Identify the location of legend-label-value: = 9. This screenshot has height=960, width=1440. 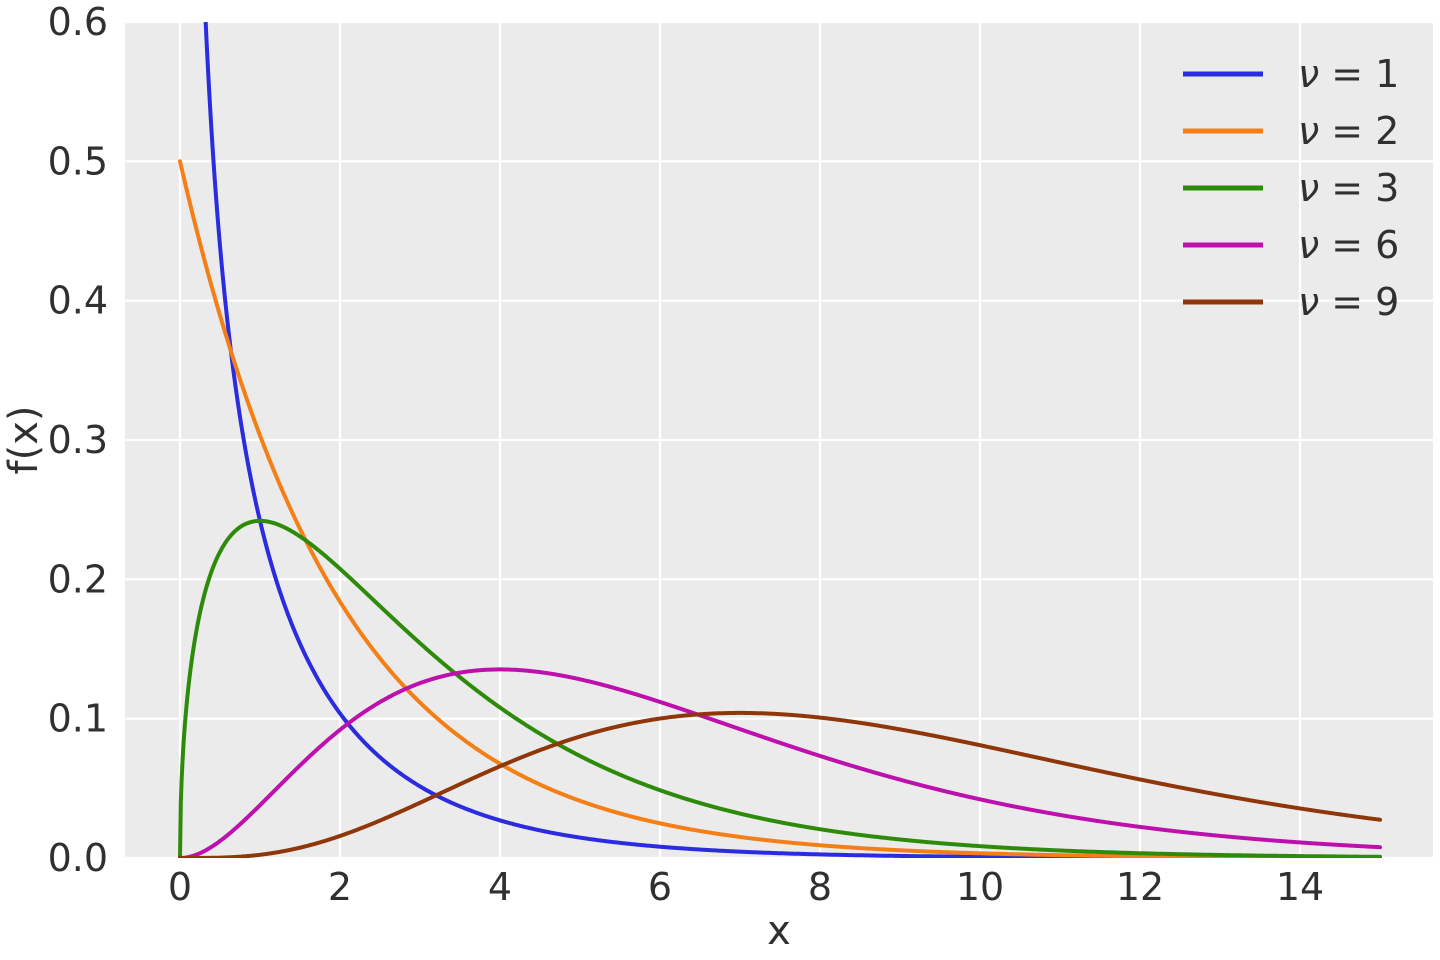
(1365, 302).